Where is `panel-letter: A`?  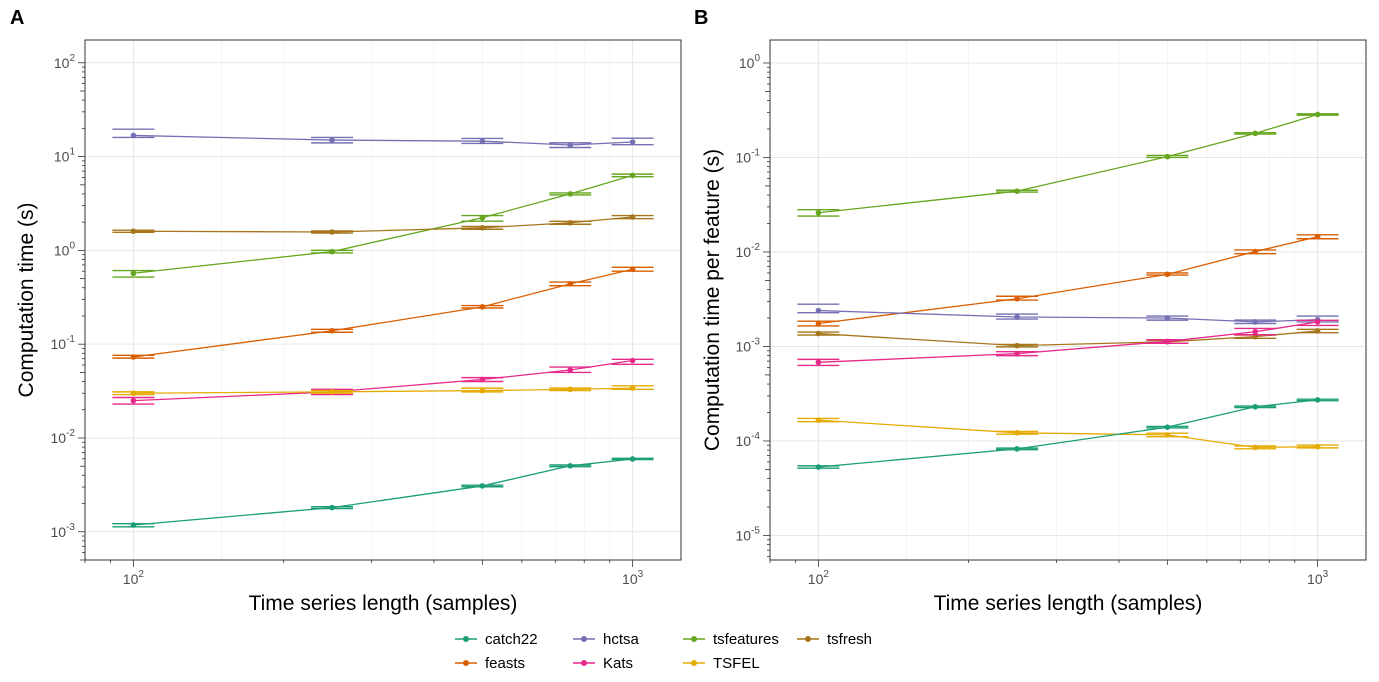 panel-letter: A is located at coordinates (17, 18).